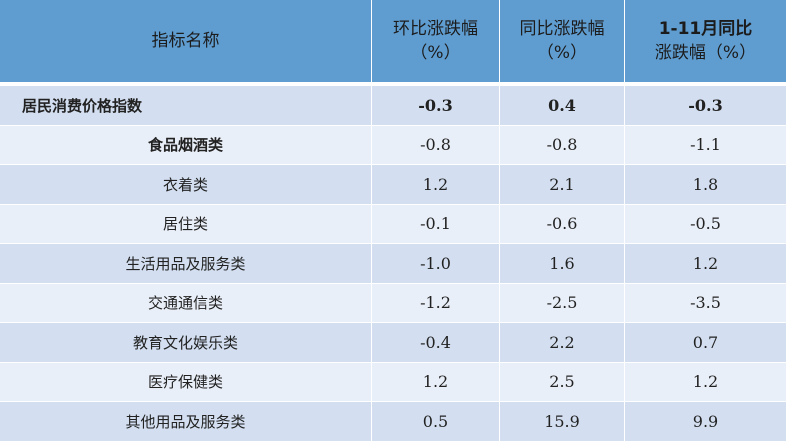 Image resolution: width=787 pixels, height=442 pixels. Describe the element at coordinates (562, 343) in the screenshot. I see `value-yoy: 2.2` at that location.